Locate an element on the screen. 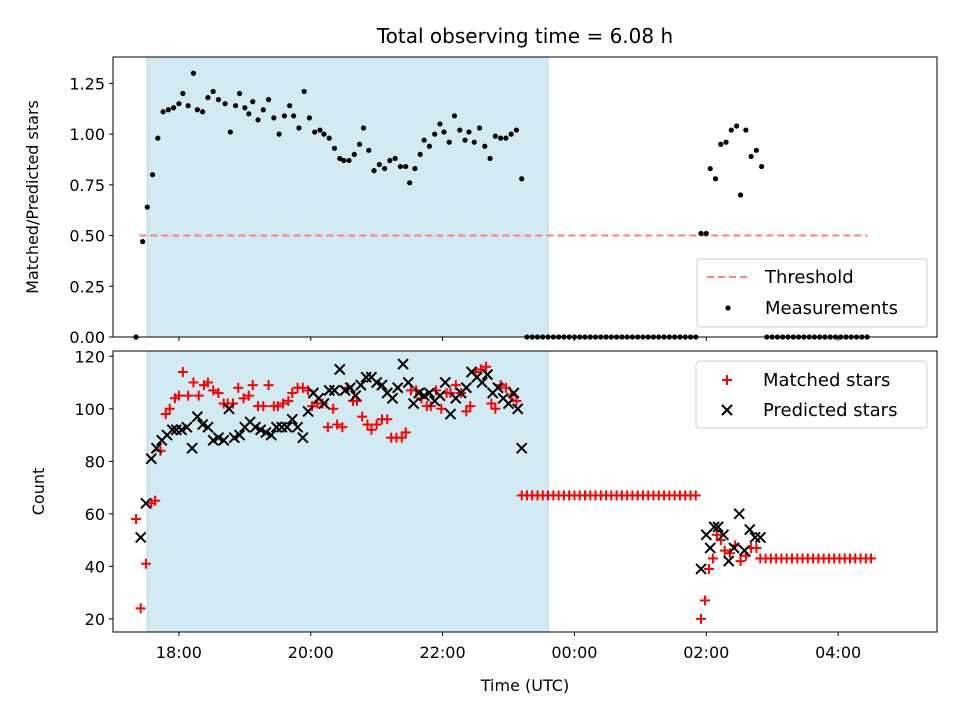  x-tick-label: 00:00 is located at coordinates (574, 652).